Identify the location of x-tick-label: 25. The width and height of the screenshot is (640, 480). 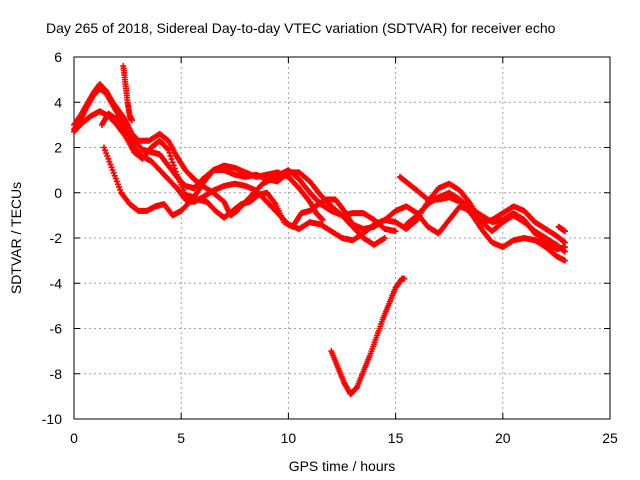
(610, 438).